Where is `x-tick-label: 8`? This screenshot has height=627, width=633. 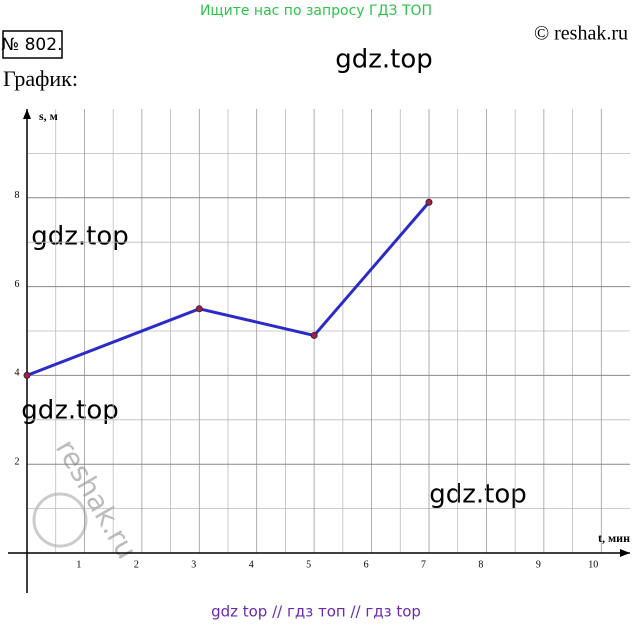 x-tick-label: 8 is located at coordinates (480, 564).